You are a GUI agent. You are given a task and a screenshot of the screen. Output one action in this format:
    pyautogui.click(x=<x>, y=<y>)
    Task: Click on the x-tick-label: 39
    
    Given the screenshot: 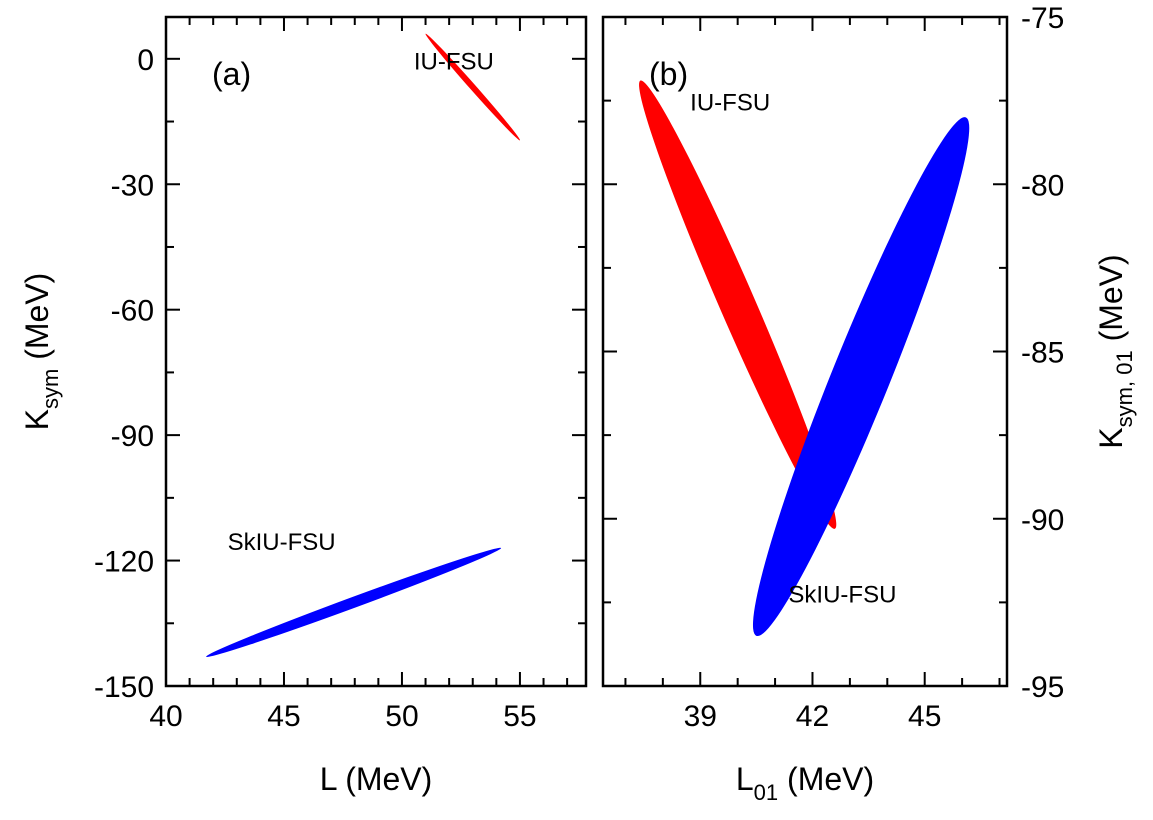 What is the action you would take?
    pyautogui.click(x=700, y=716)
    